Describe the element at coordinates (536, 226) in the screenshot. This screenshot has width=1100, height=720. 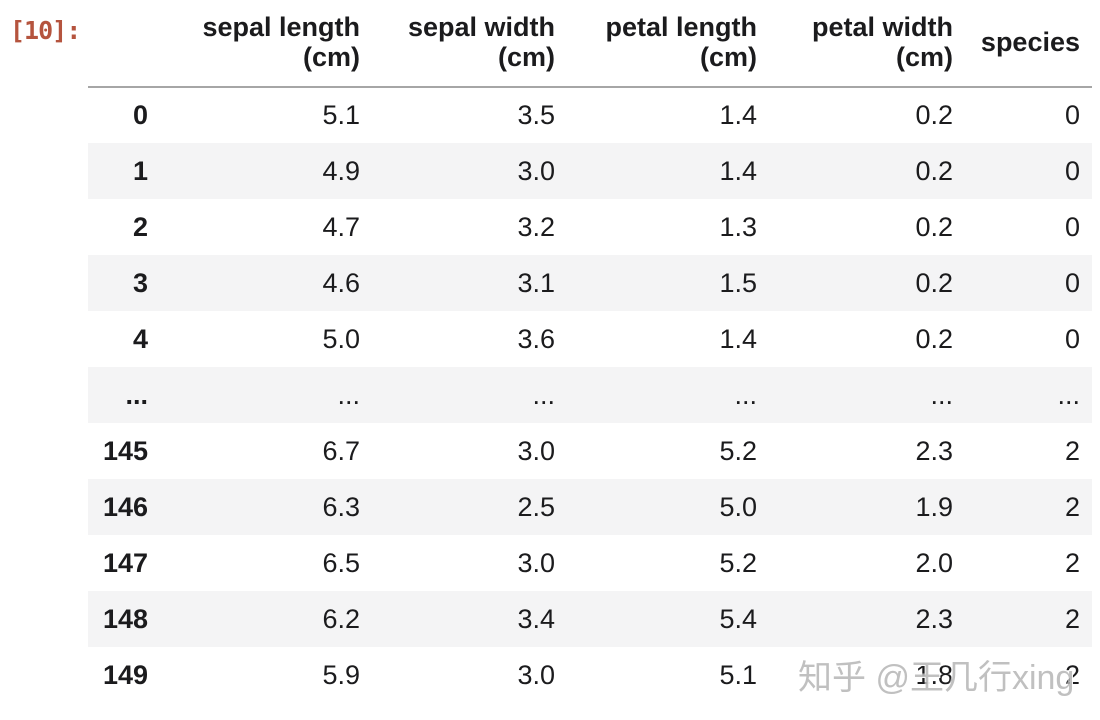
I see `cell: 3.2` at that location.